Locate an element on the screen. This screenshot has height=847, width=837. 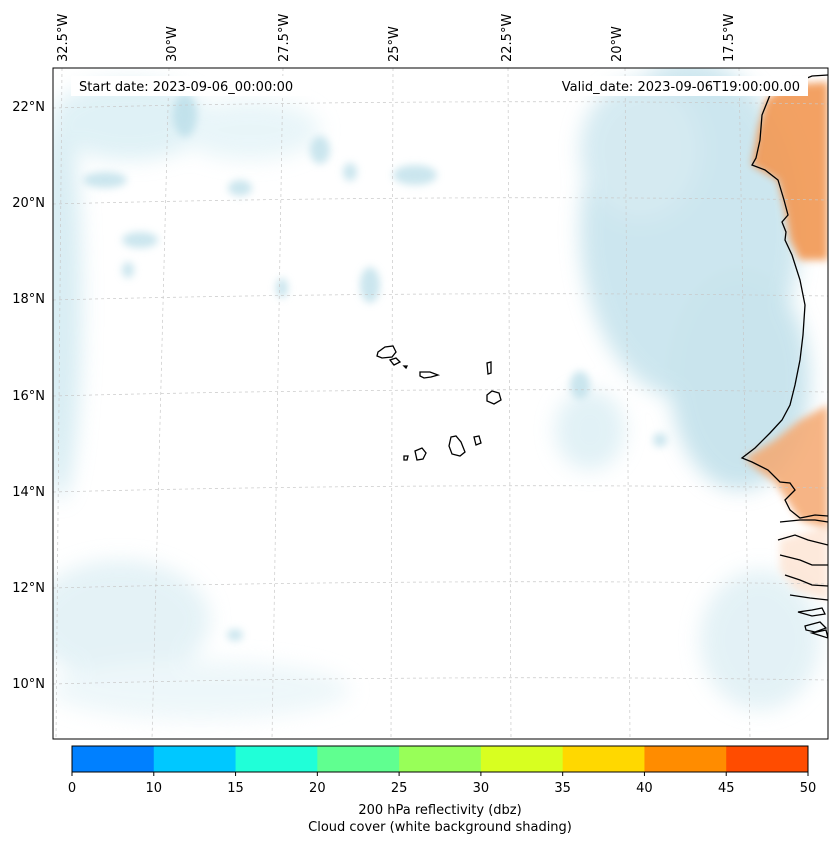
cape-verde-islands is located at coordinates (439, 403).